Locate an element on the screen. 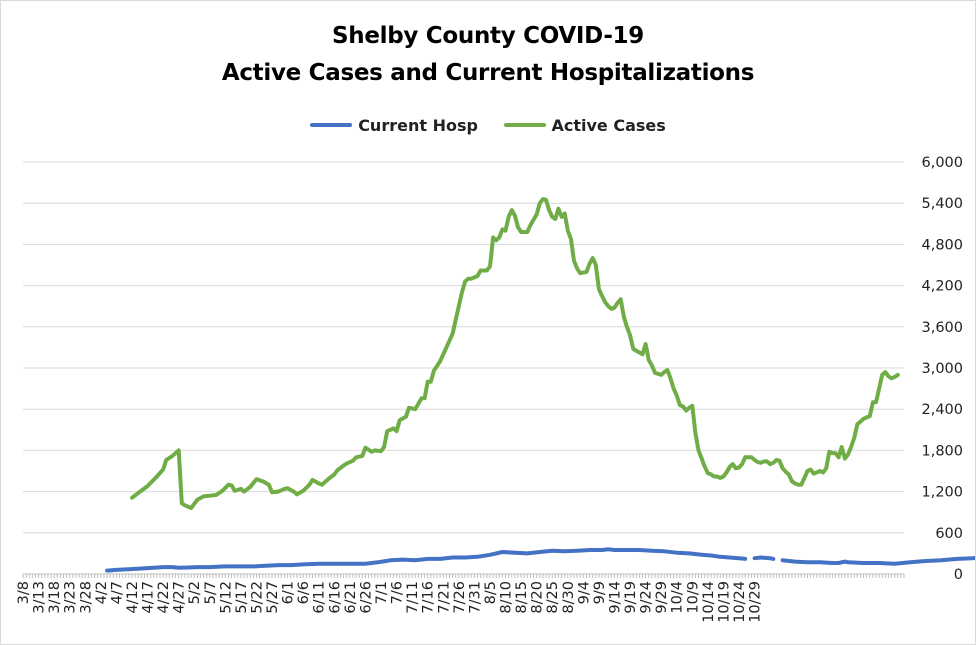 The width and height of the screenshot is (976, 645). y-tick-label: 6,000 is located at coordinates (942, 163).